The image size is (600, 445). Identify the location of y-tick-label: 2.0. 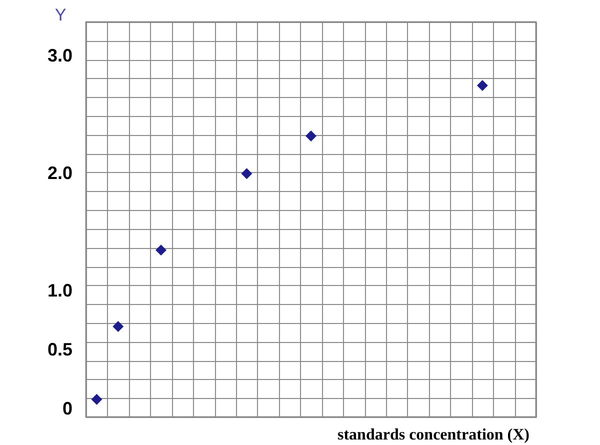
(59, 173).